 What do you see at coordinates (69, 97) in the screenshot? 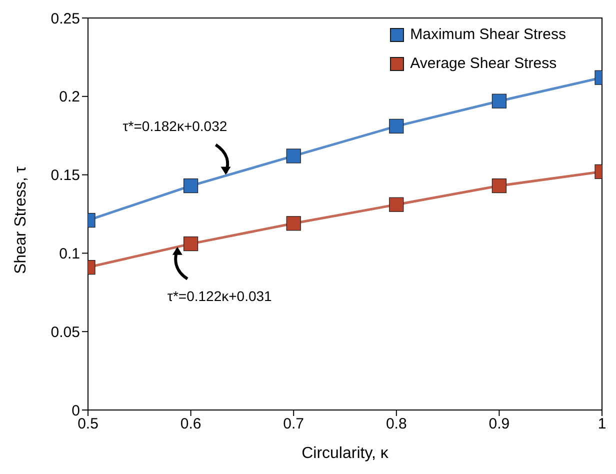
I see `y-tick-label: 0.2` at bounding box center [69, 97].